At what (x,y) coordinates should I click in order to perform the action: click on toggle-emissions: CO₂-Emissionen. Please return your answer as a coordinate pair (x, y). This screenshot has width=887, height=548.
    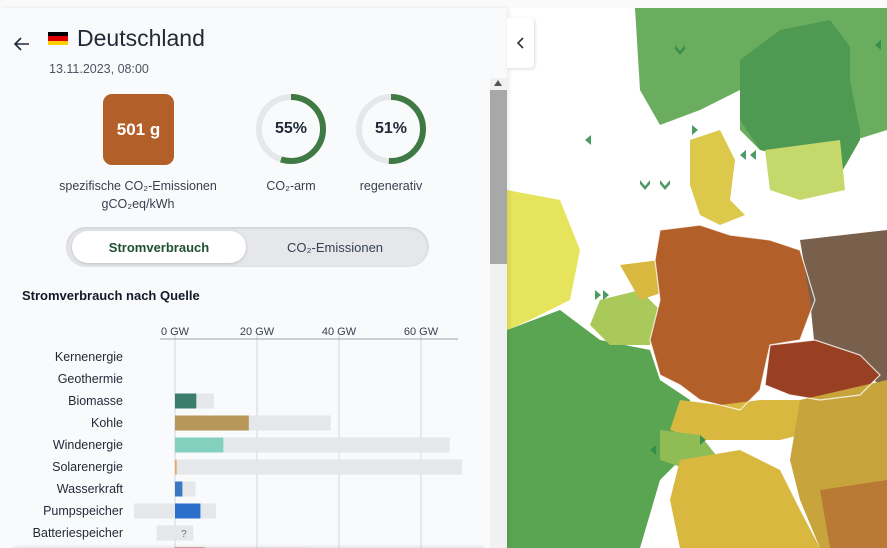
    Looking at the image, I should click on (335, 247).